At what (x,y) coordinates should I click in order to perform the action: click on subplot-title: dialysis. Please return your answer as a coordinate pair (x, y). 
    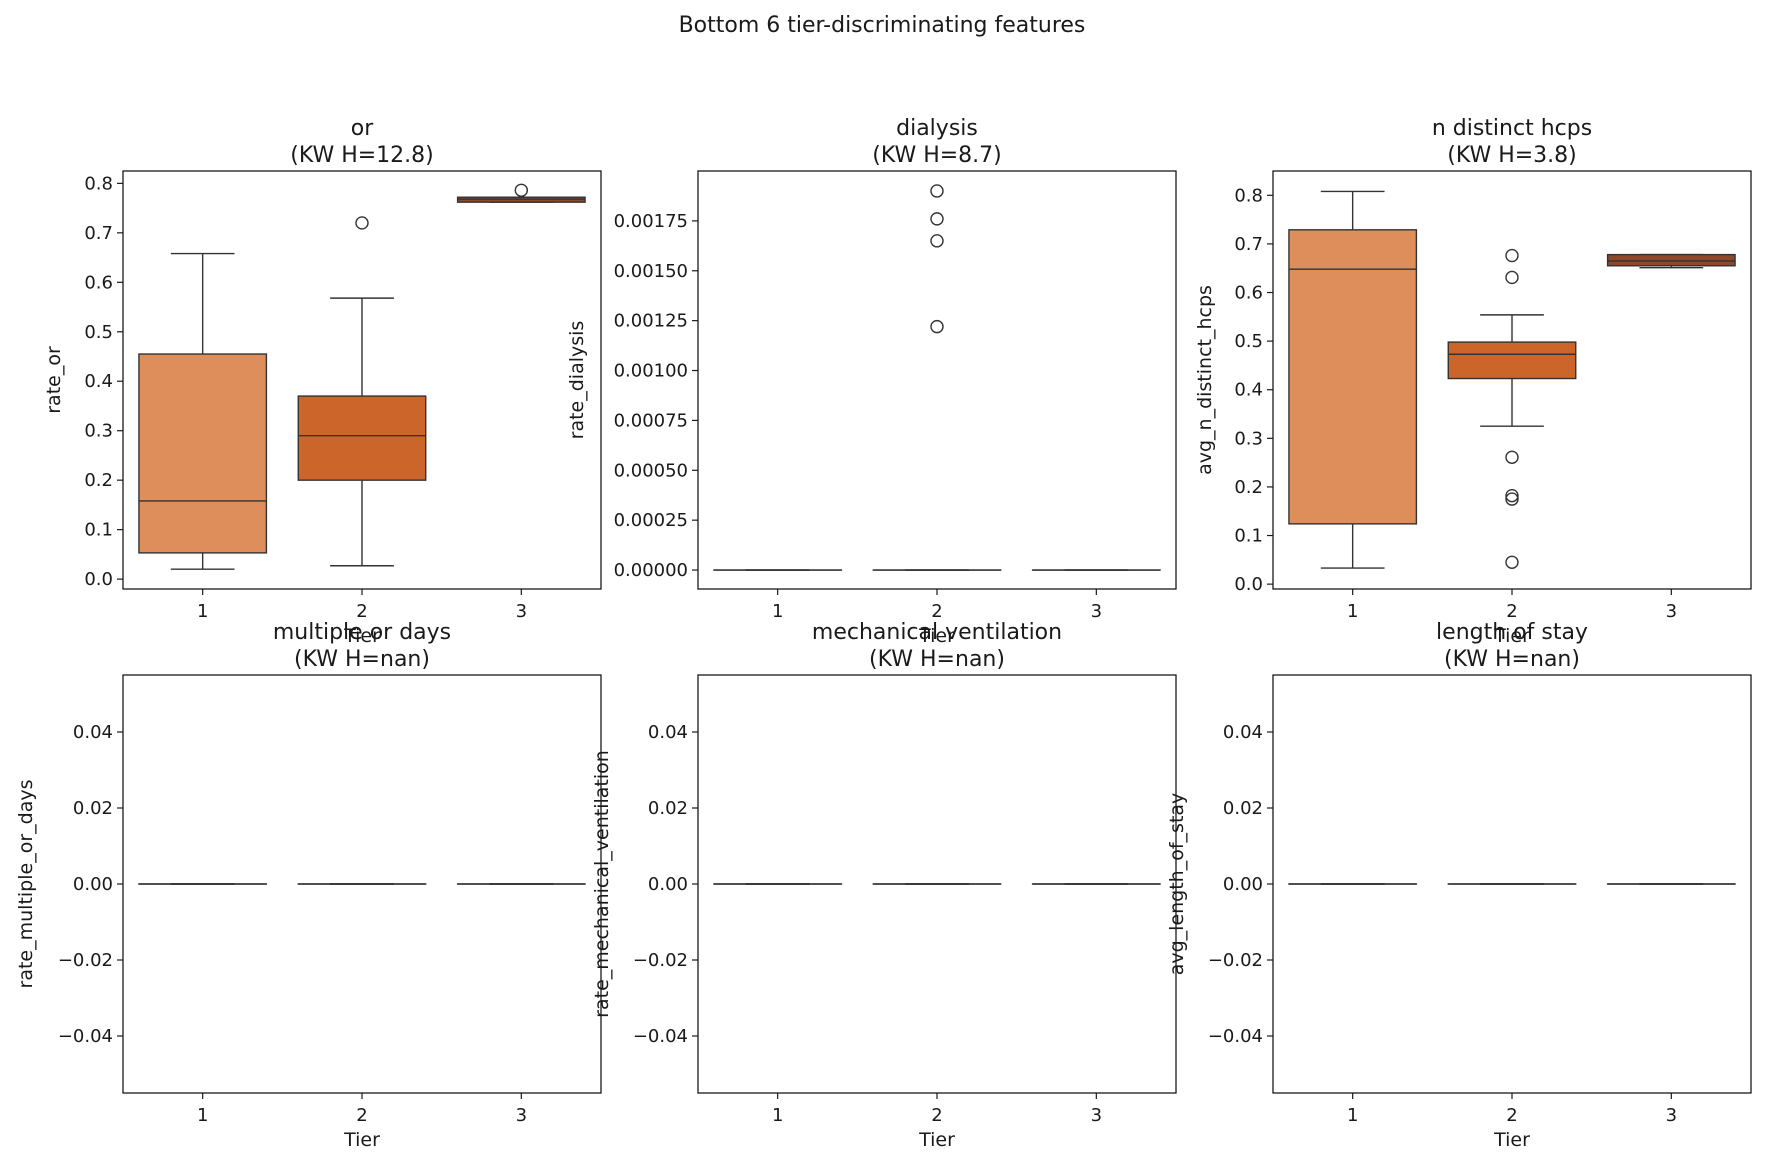
    Looking at the image, I should click on (937, 128).